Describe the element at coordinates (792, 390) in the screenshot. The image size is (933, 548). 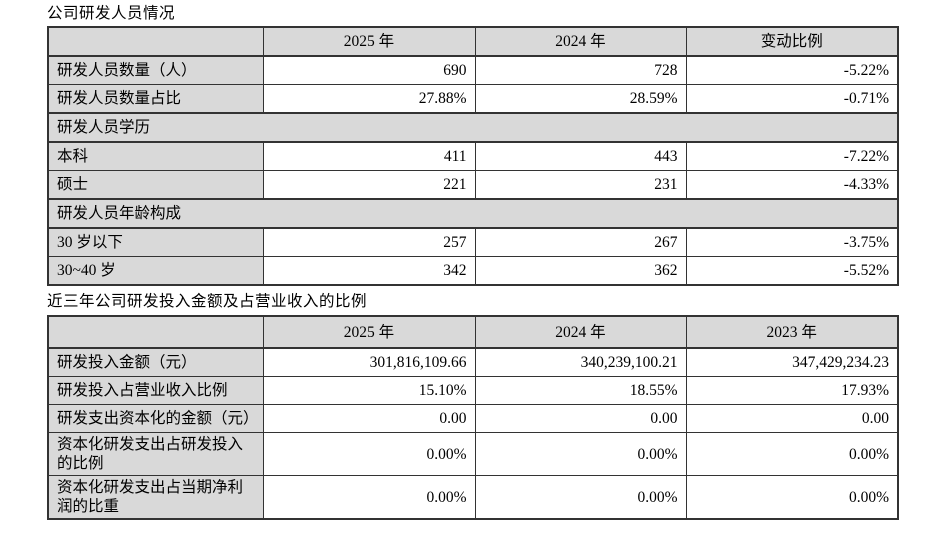
I see `value-cell: 17.93%` at that location.